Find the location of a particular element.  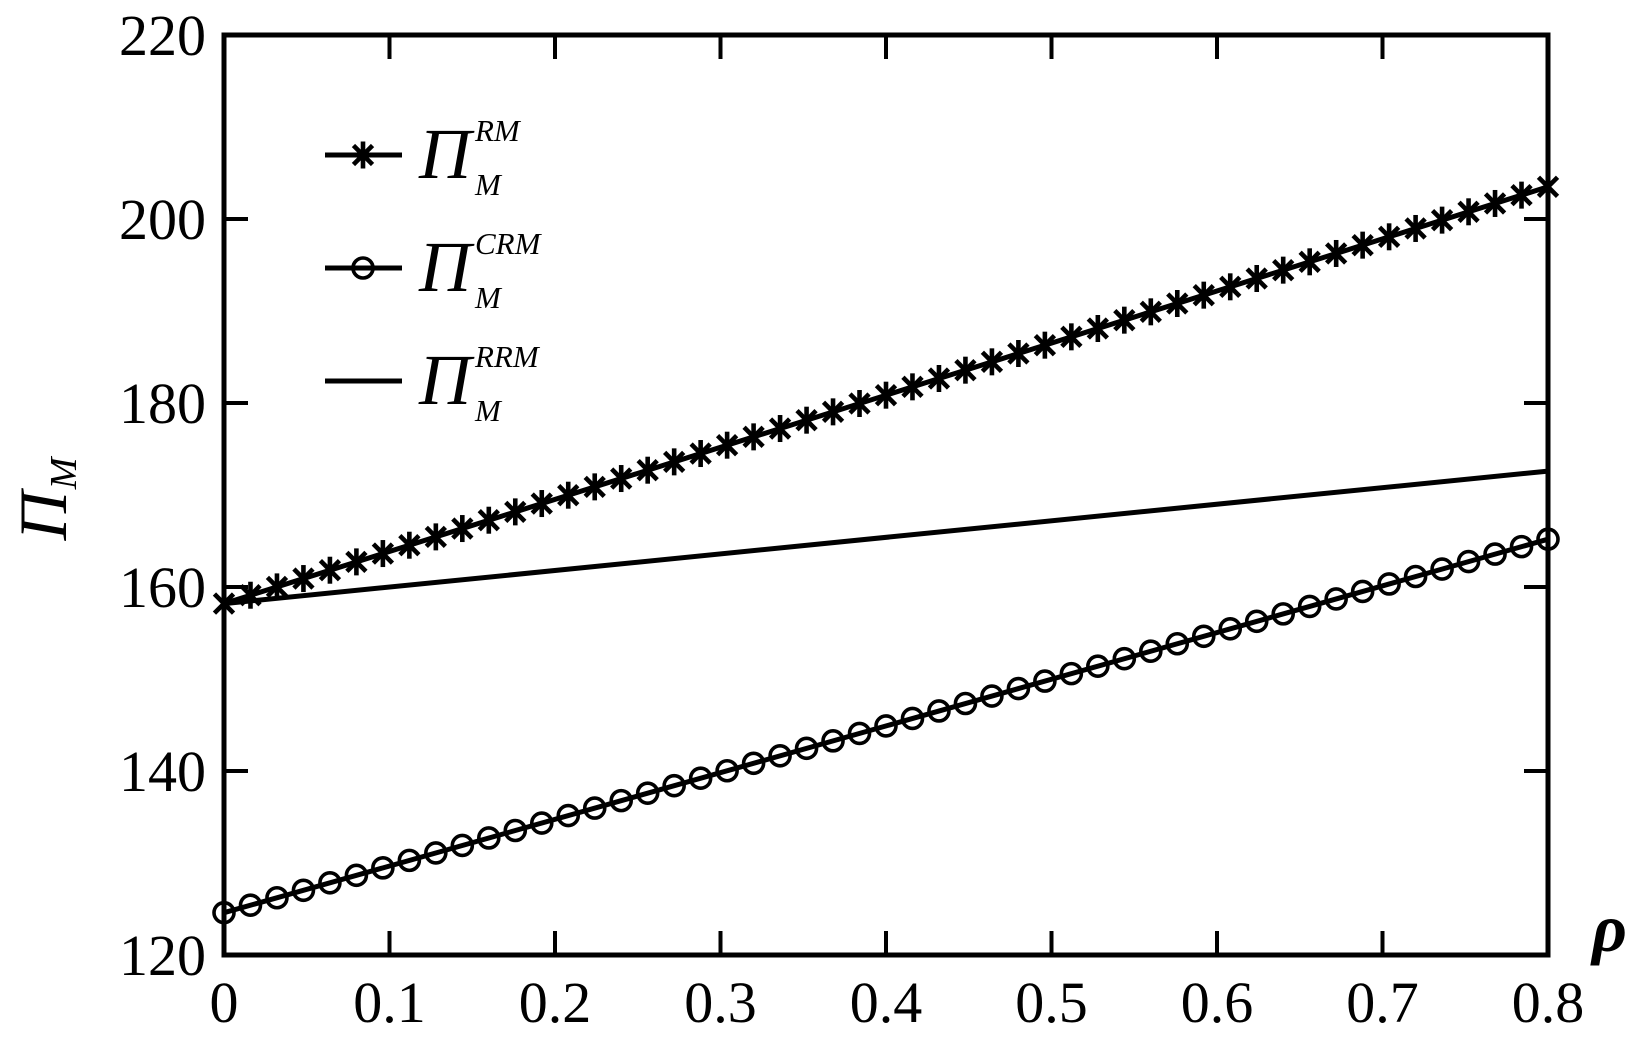

y-tick-label: 120 is located at coordinates (162, 955).